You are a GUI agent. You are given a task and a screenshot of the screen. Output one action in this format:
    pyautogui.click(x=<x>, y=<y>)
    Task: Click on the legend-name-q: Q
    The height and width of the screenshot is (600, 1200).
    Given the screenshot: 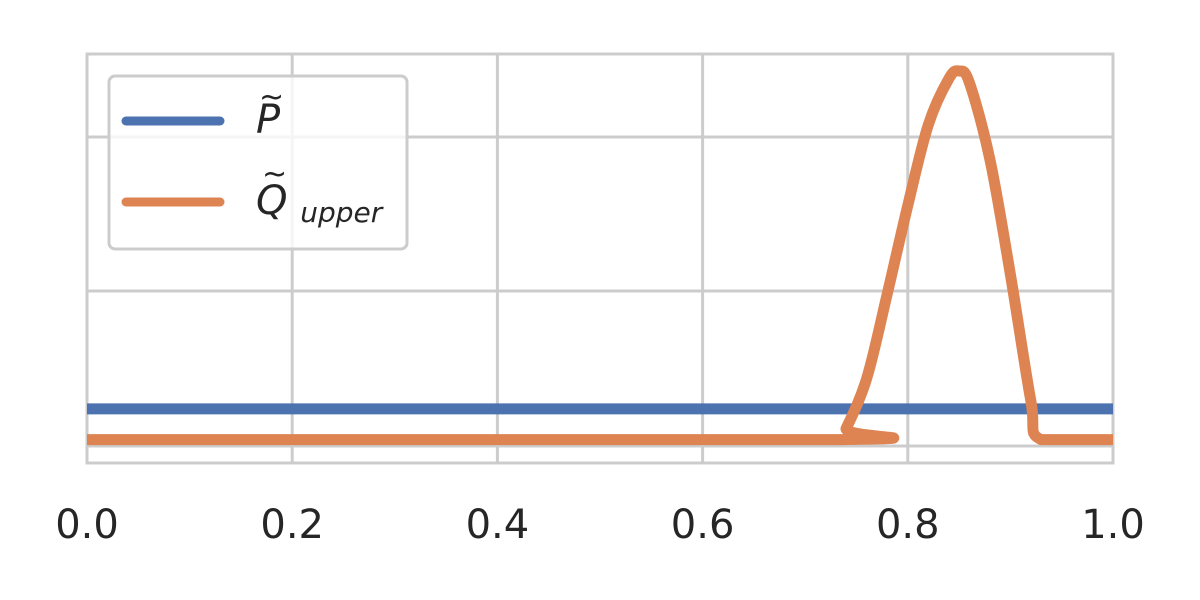 What is the action you would take?
    pyautogui.click(x=271, y=201)
    